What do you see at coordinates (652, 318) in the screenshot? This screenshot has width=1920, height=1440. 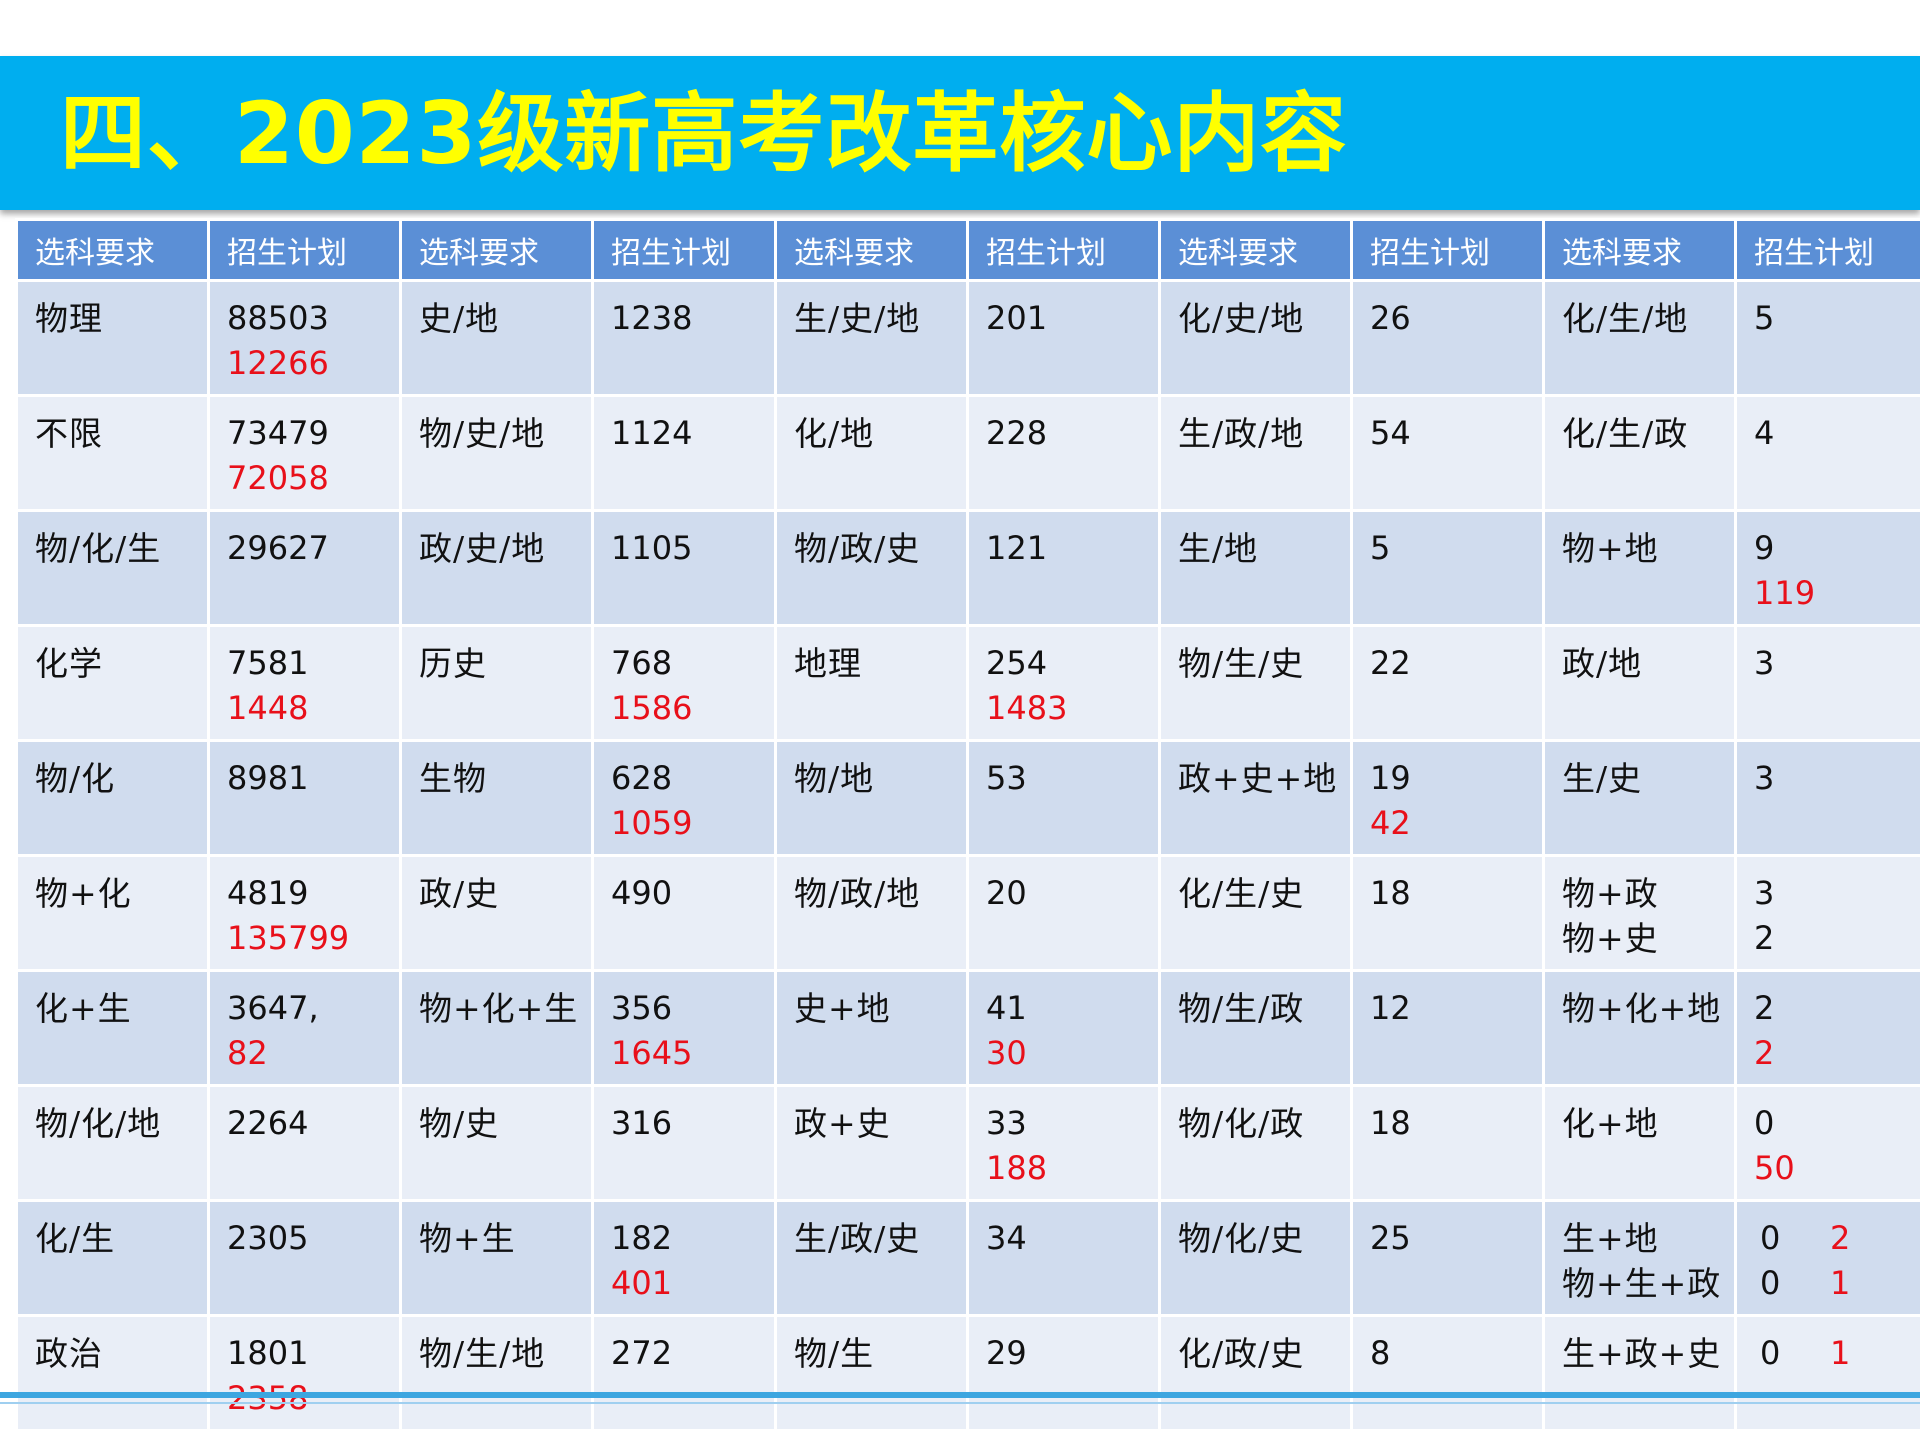 I see `plan-value: 1238` at bounding box center [652, 318].